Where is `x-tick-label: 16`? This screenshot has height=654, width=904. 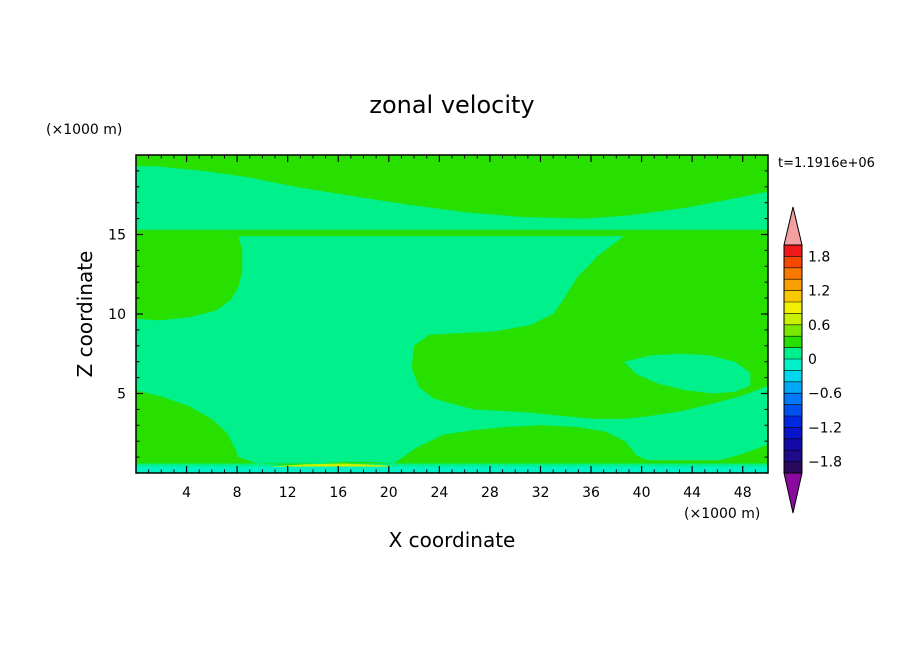 x-tick-label: 16 is located at coordinates (338, 493).